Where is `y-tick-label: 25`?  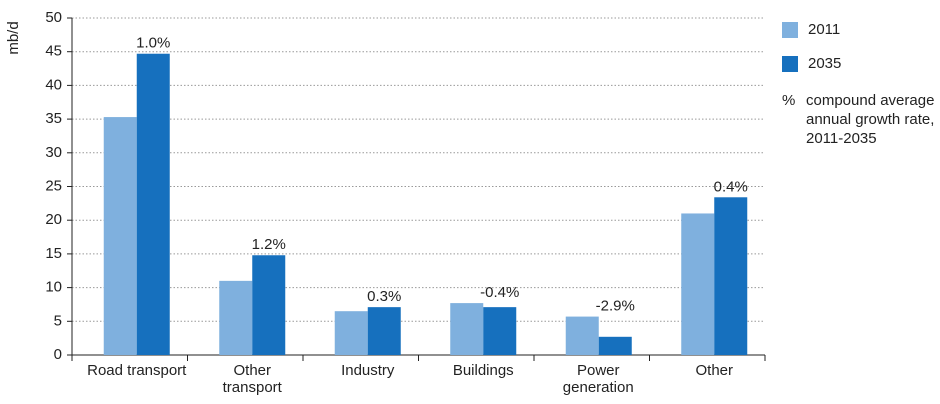
y-tick-label: 25 is located at coordinates (53, 185).